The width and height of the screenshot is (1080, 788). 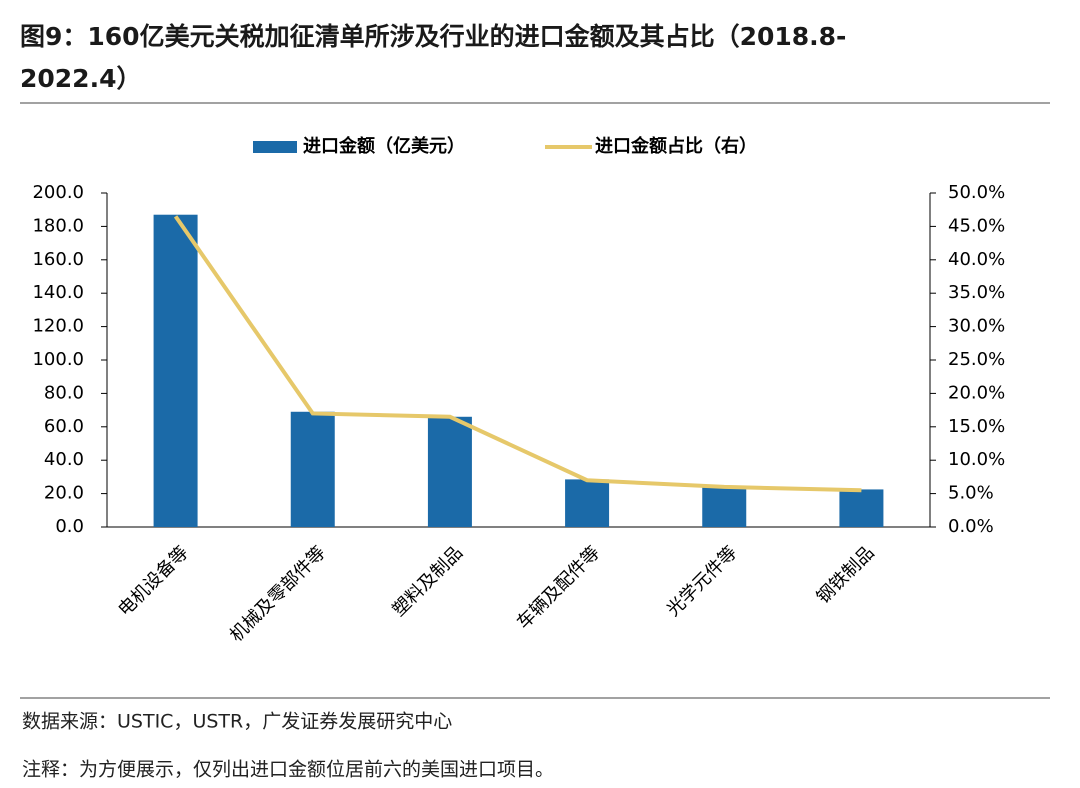 What do you see at coordinates (976, 259) in the screenshot?
I see `y2-tick-label: 40.0%` at bounding box center [976, 259].